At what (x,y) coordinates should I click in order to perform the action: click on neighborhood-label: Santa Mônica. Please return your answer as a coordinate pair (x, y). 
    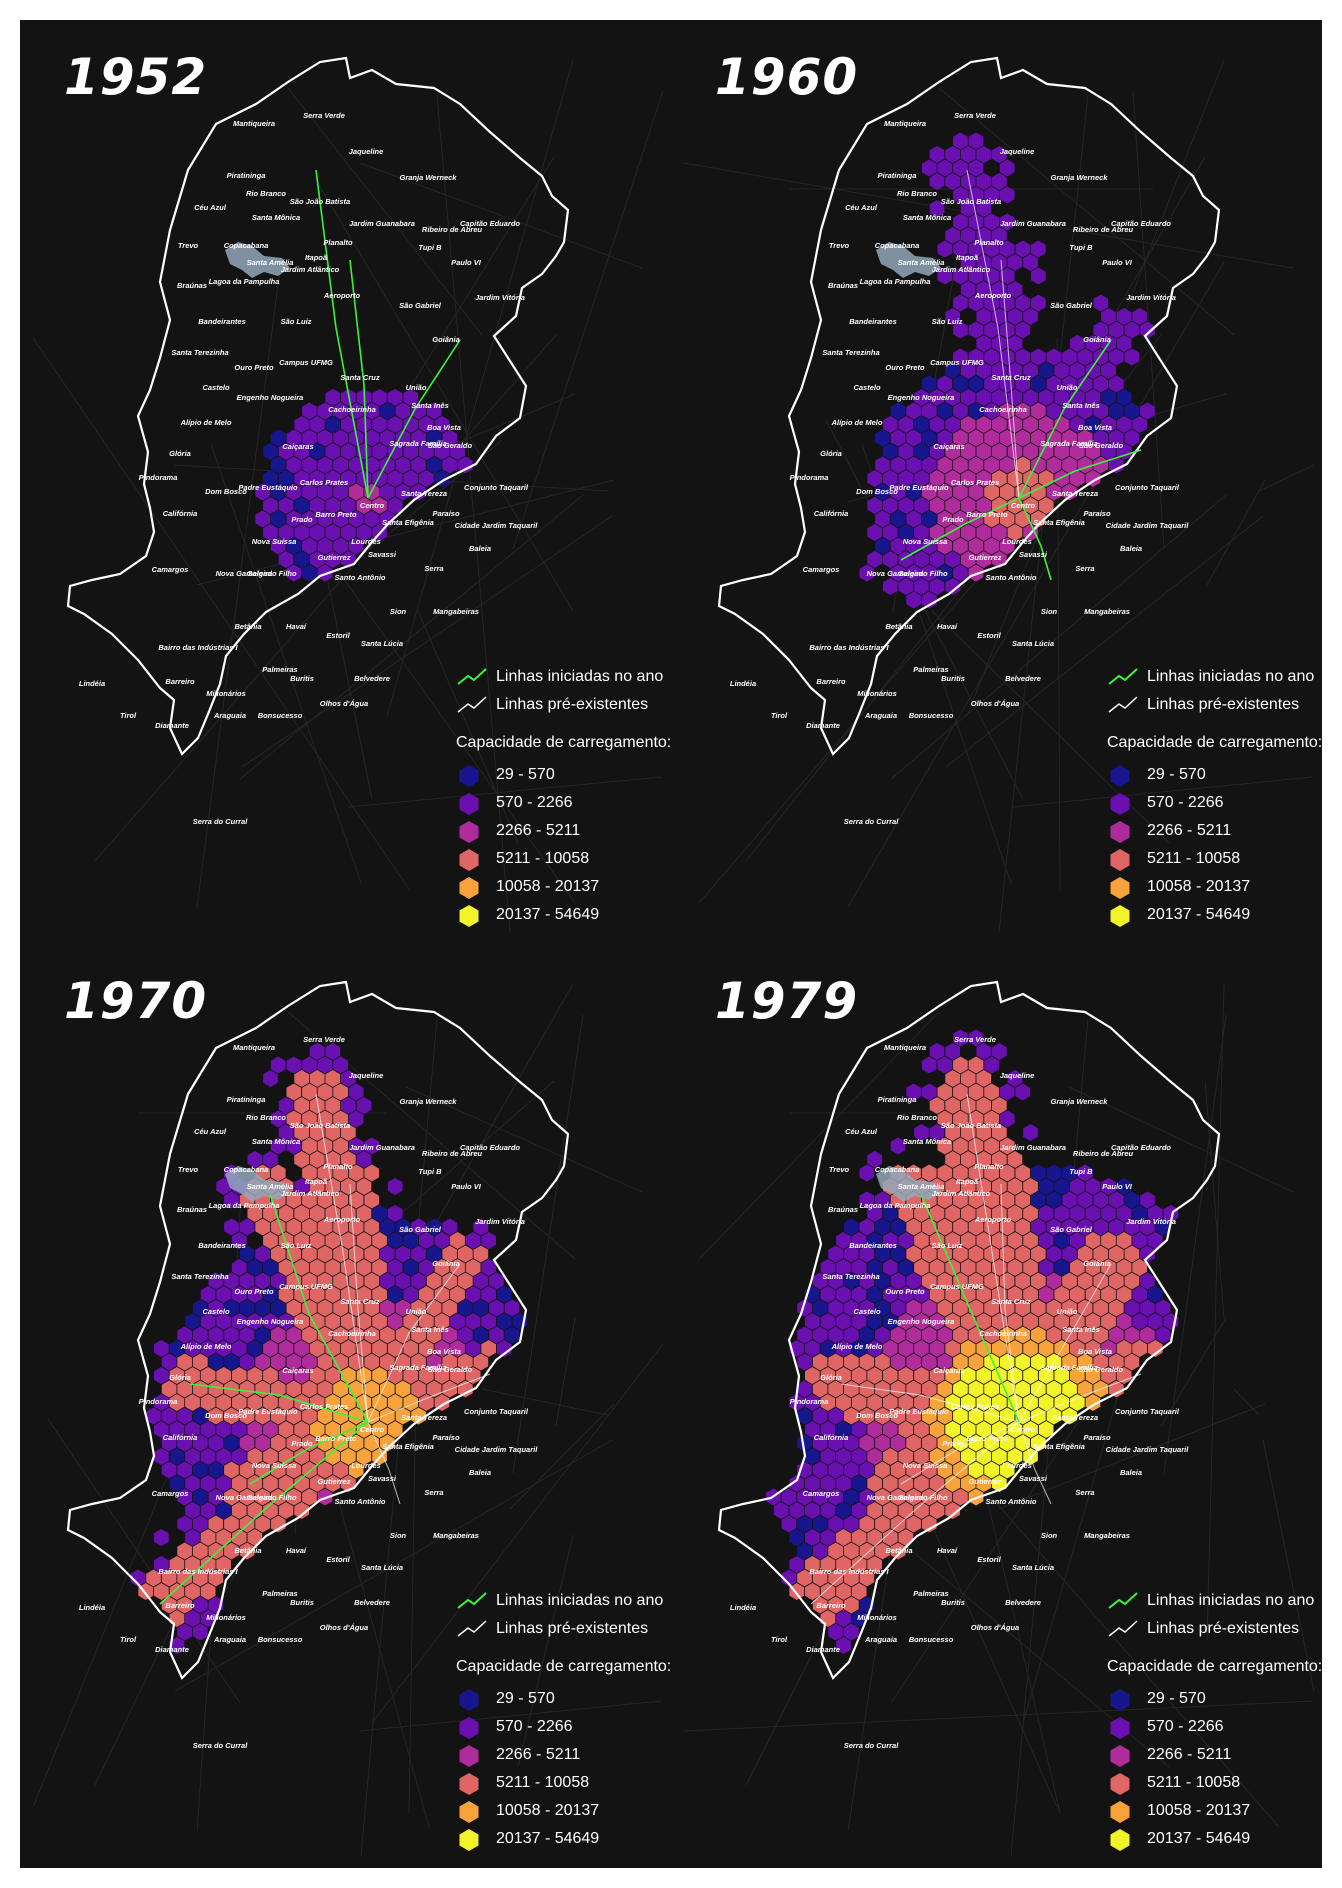
    Looking at the image, I should click on (927, 217).